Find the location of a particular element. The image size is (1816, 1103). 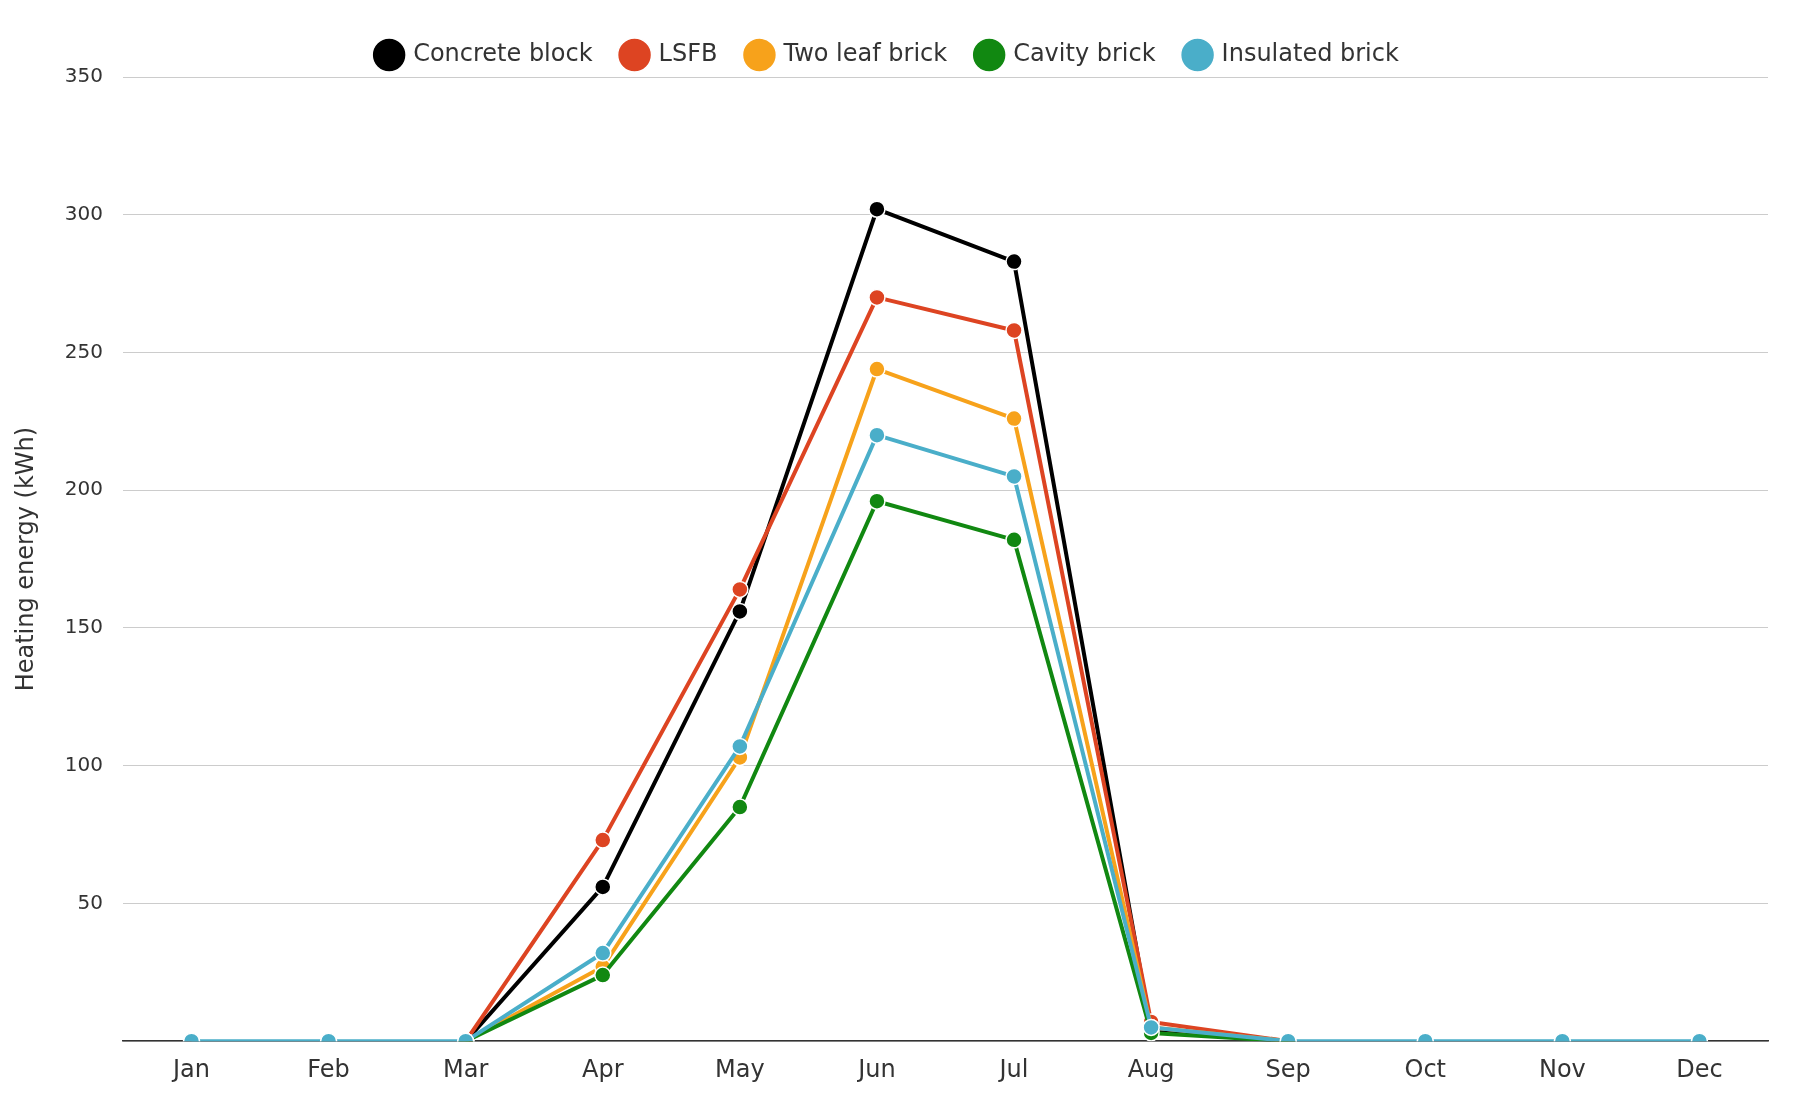

x-tick-label: Jul is located at coordinates (1013, 1068).